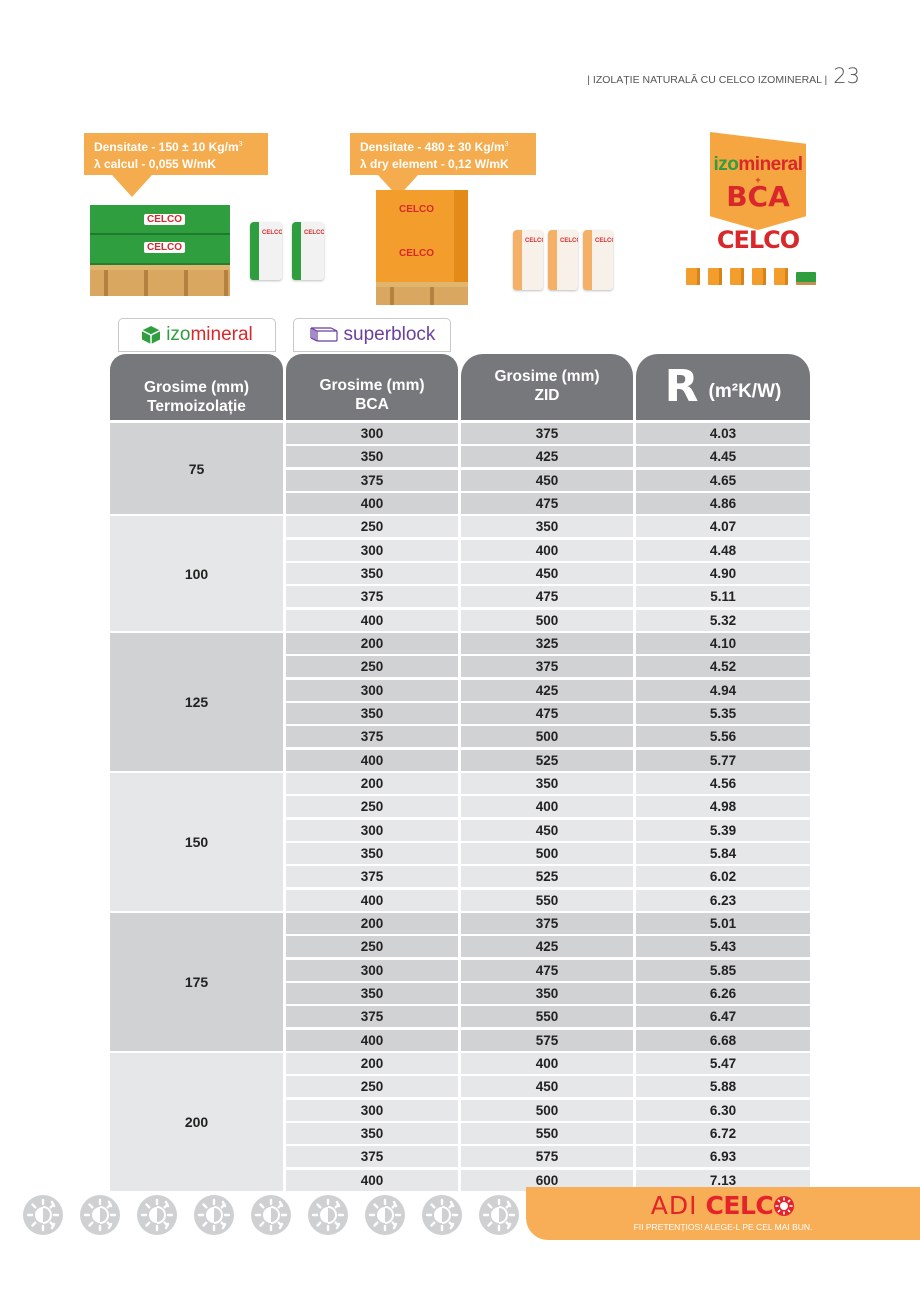  I want to click on table-row: 375 475 5.11, so click(548, 596).